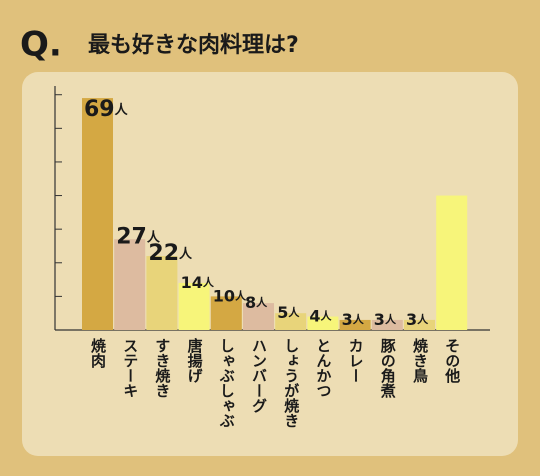 The width and height of the screenshot is (540, 476). What do you see at coordinates (193, 45) in the screenshot?
I see `chart-title: 最も好きな肉料理は?` at bounding box center [193, 45].